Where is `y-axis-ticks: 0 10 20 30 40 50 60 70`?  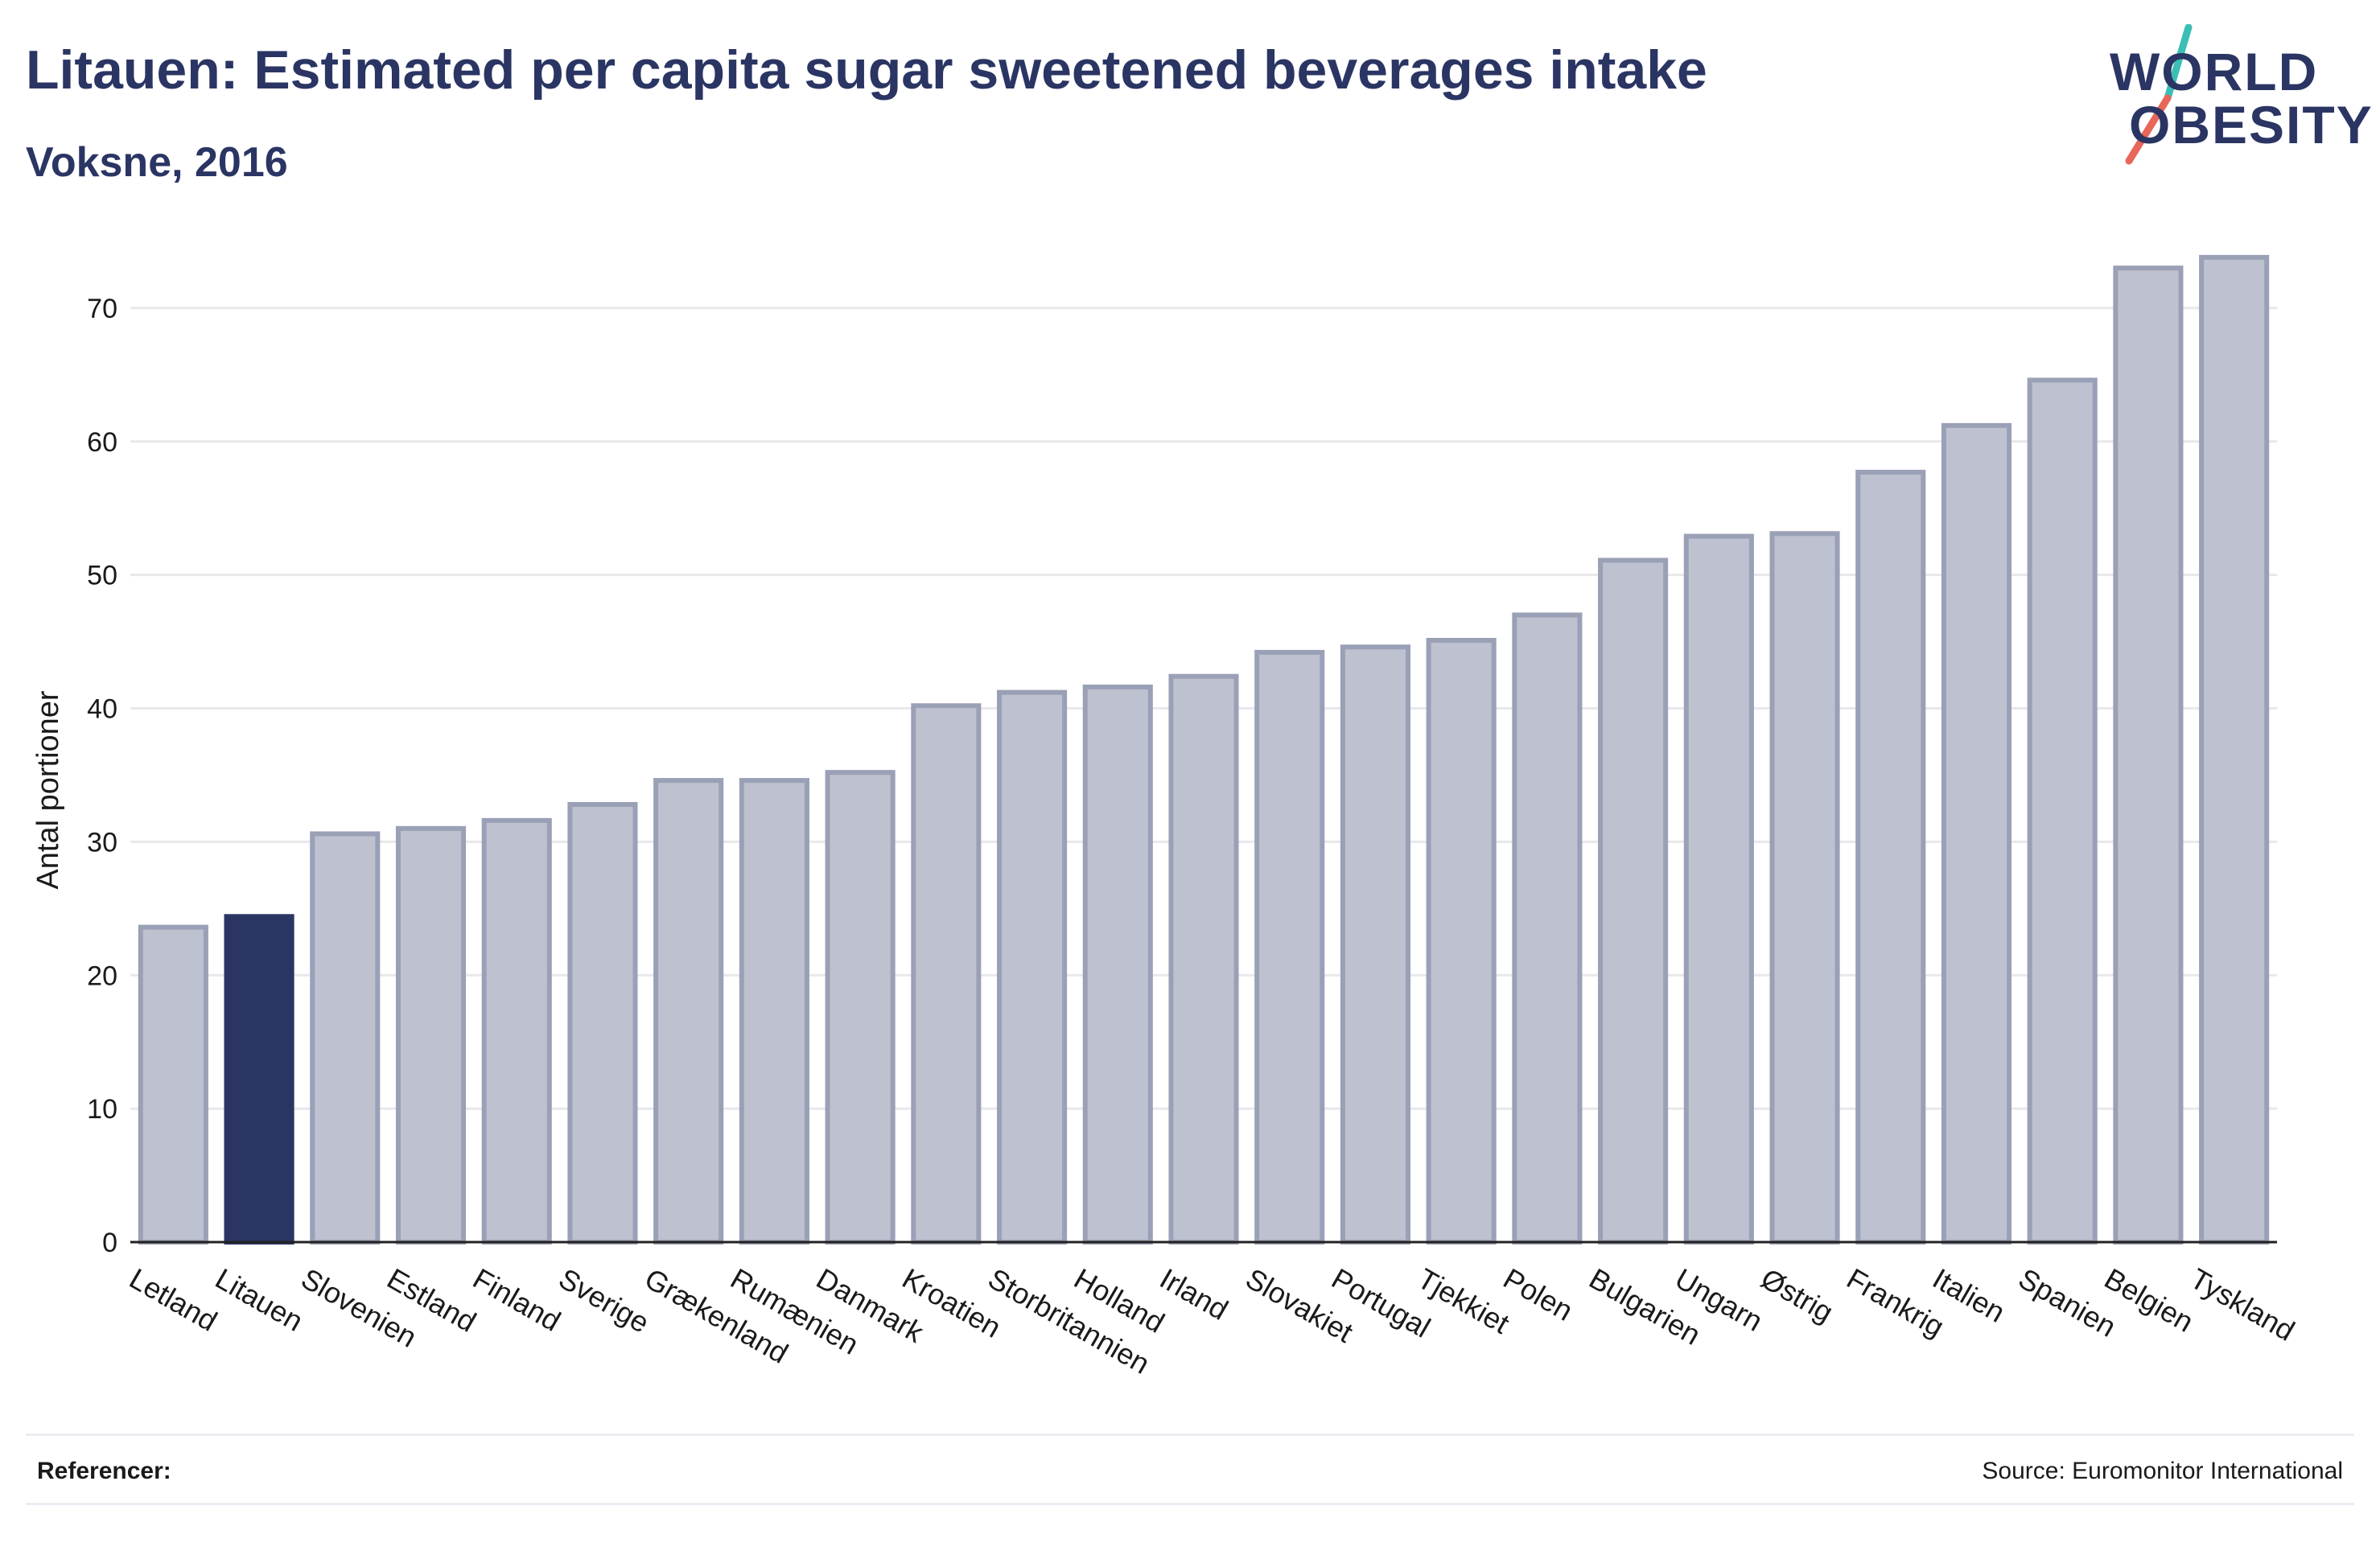
y-axis-ticks: 0 10 20 30 40 50 60 70 is located at coordinates (102, 776).